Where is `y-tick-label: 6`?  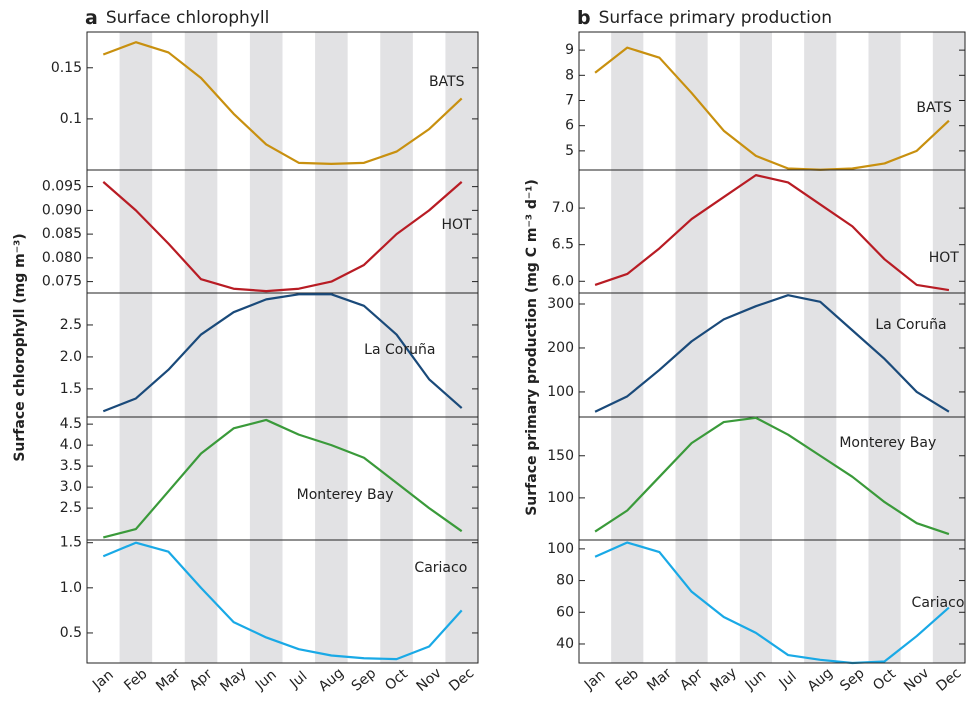
y-tick-label: 6 is located at coordinates (569, 126).